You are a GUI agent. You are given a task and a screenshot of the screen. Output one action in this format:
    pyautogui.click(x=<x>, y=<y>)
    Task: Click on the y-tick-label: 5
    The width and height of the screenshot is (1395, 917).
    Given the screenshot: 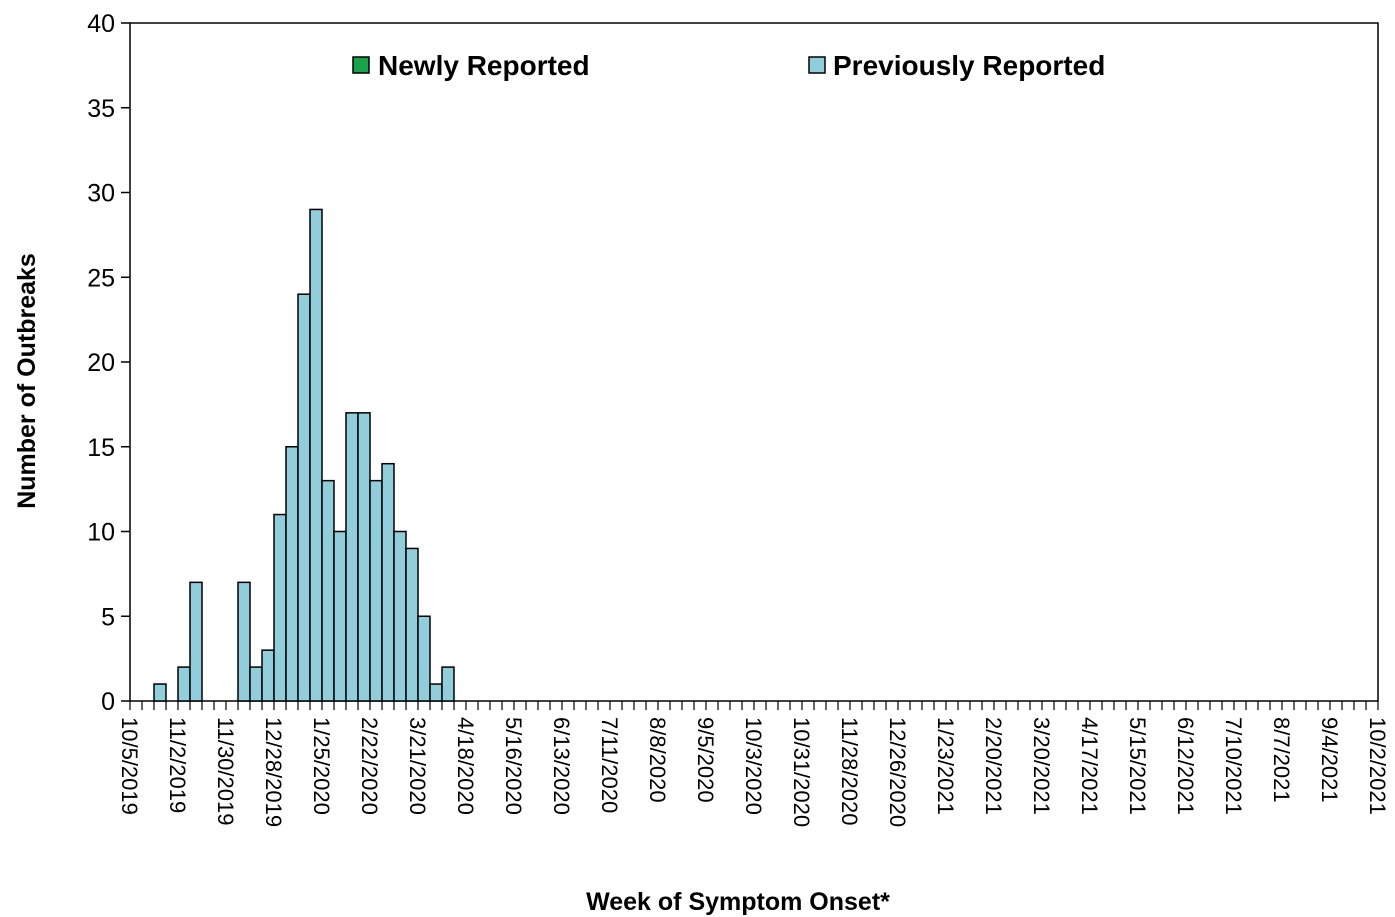 What is the action you would take?
    pyautogui.click(x=108, y=617)
    